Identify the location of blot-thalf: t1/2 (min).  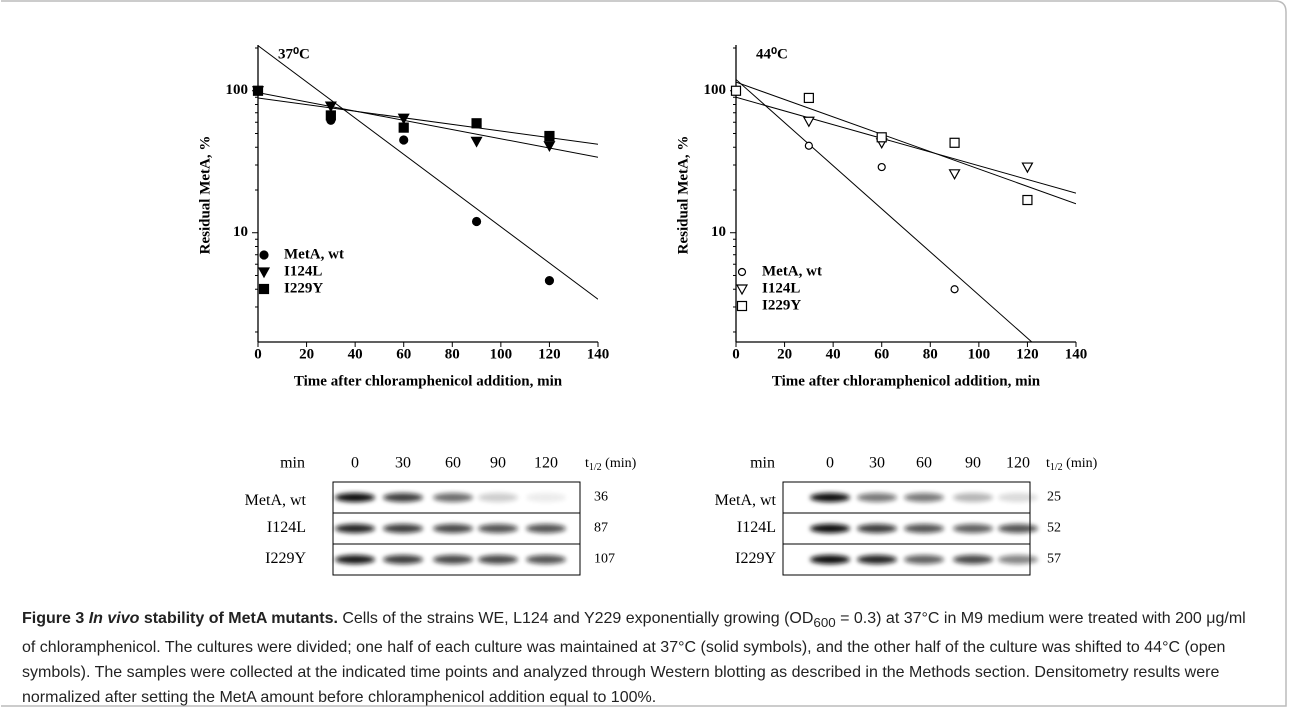
(1072, 464).